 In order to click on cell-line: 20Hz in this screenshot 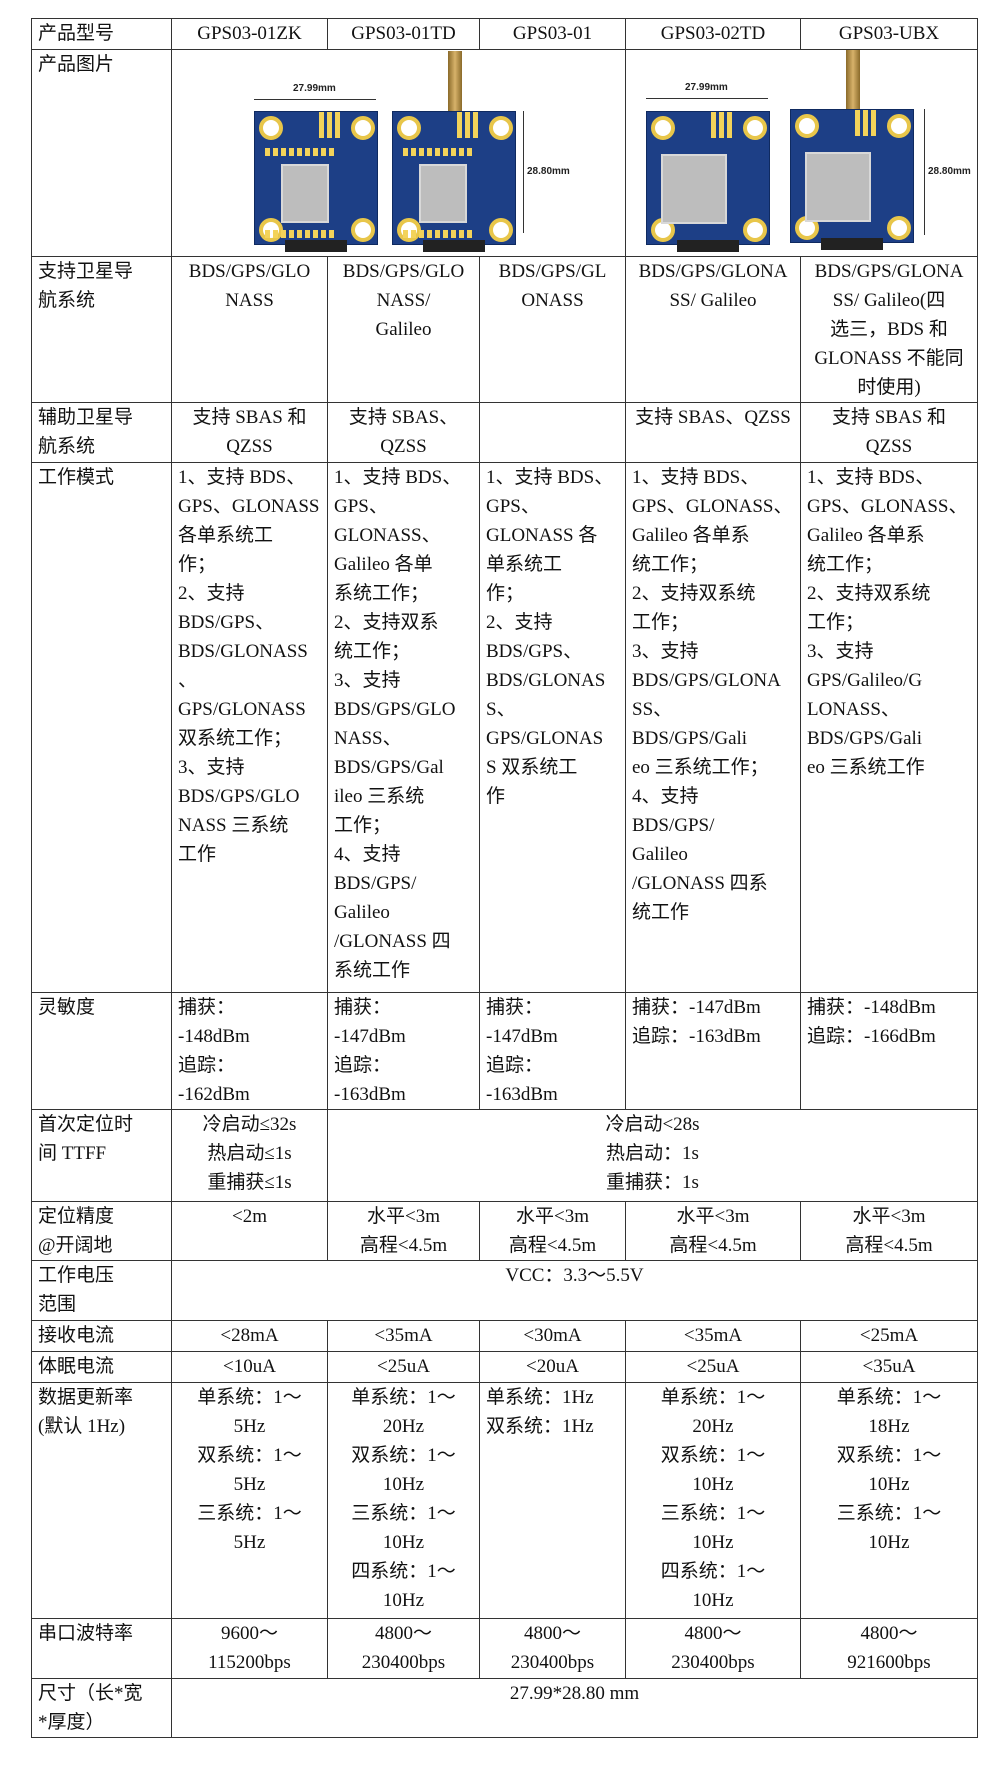, I will do `click(713, 1426)`.